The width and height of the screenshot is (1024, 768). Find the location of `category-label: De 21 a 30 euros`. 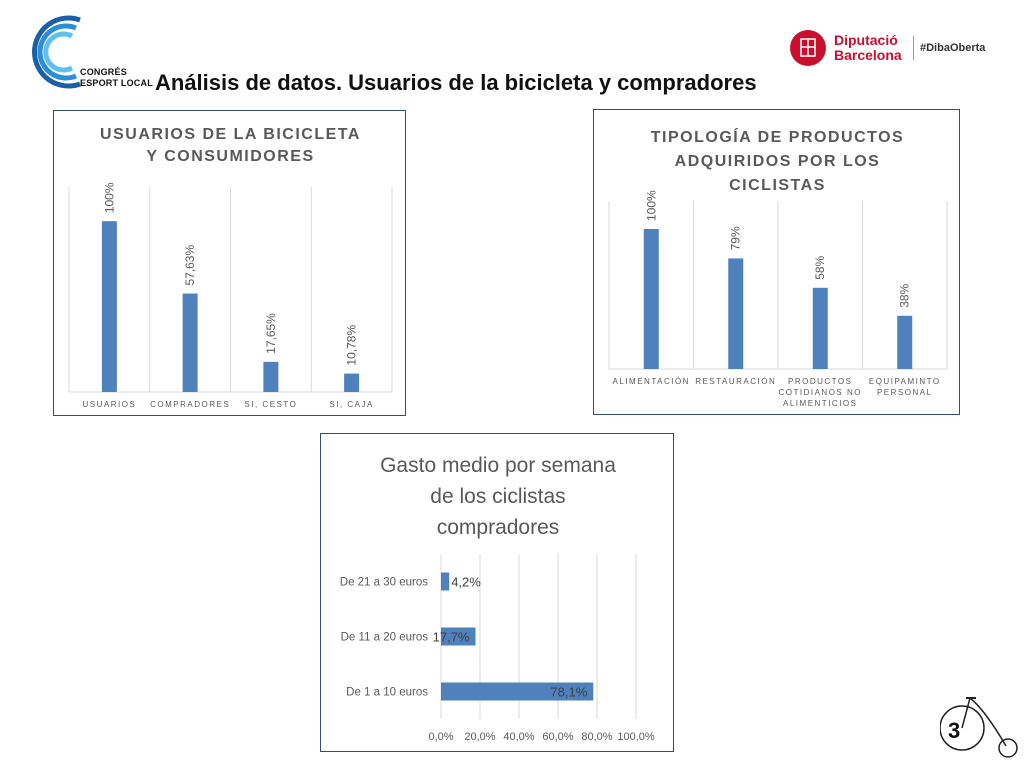

category-label: De 21 a 30 euros is located at coordinates (384, 583).